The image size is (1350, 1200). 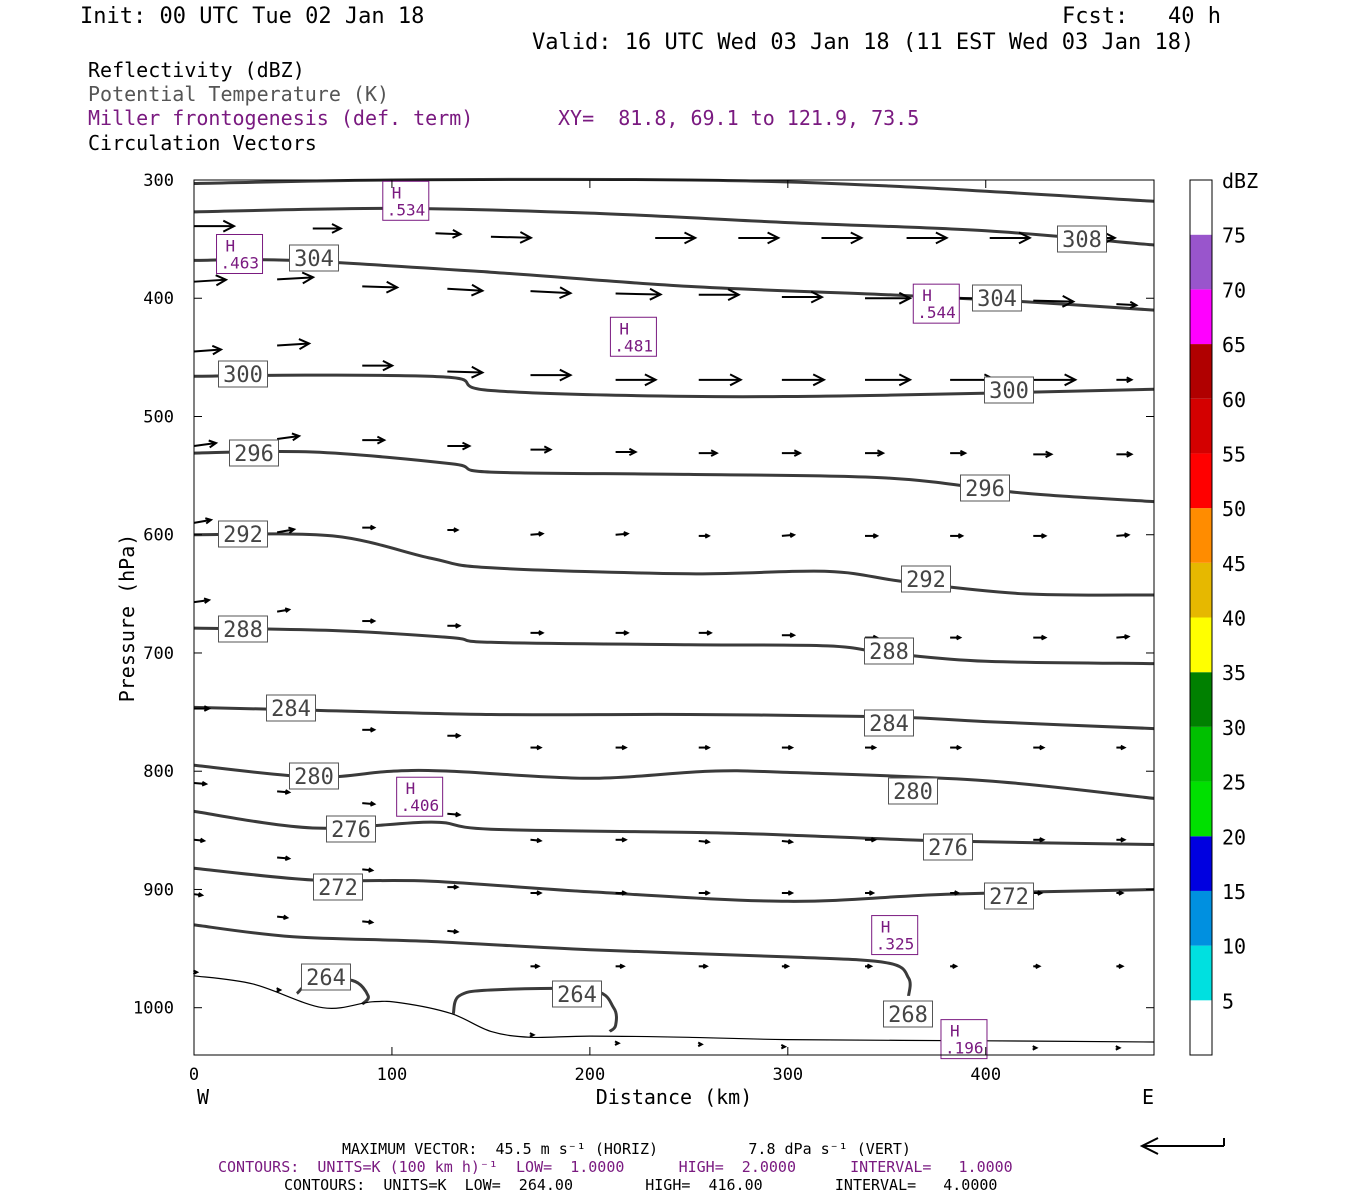 What do you see at coordinates (1082, 240) in the screenshot?
I see `contour-label: 308` at bounding box center [1082, 240].